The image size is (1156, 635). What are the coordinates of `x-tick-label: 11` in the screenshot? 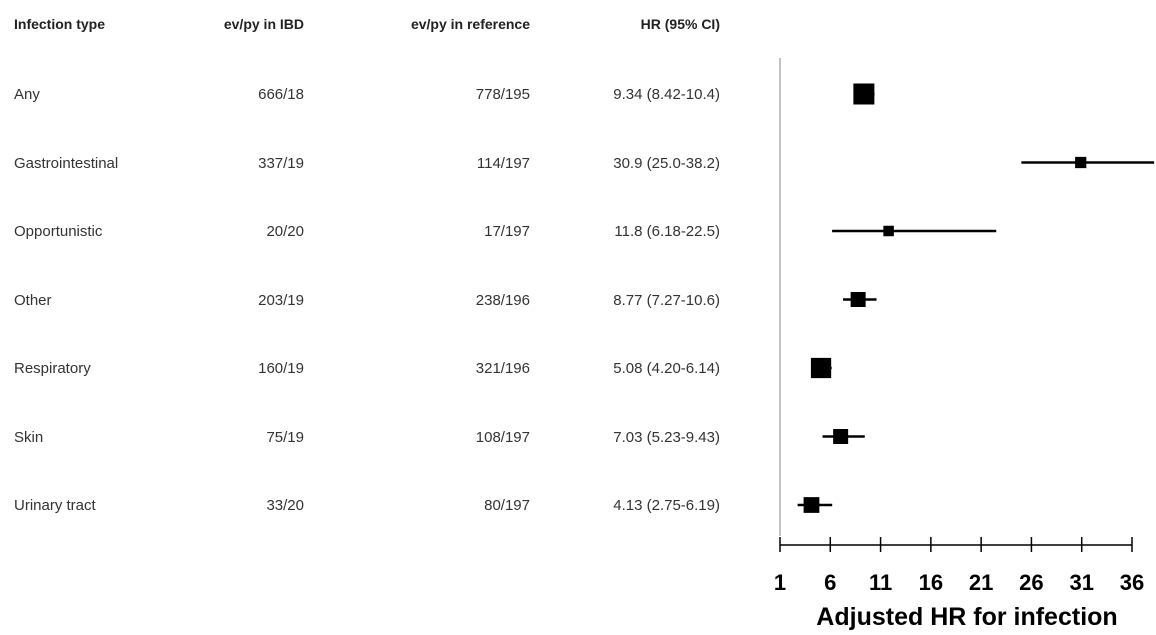 It's located at (880, 582).